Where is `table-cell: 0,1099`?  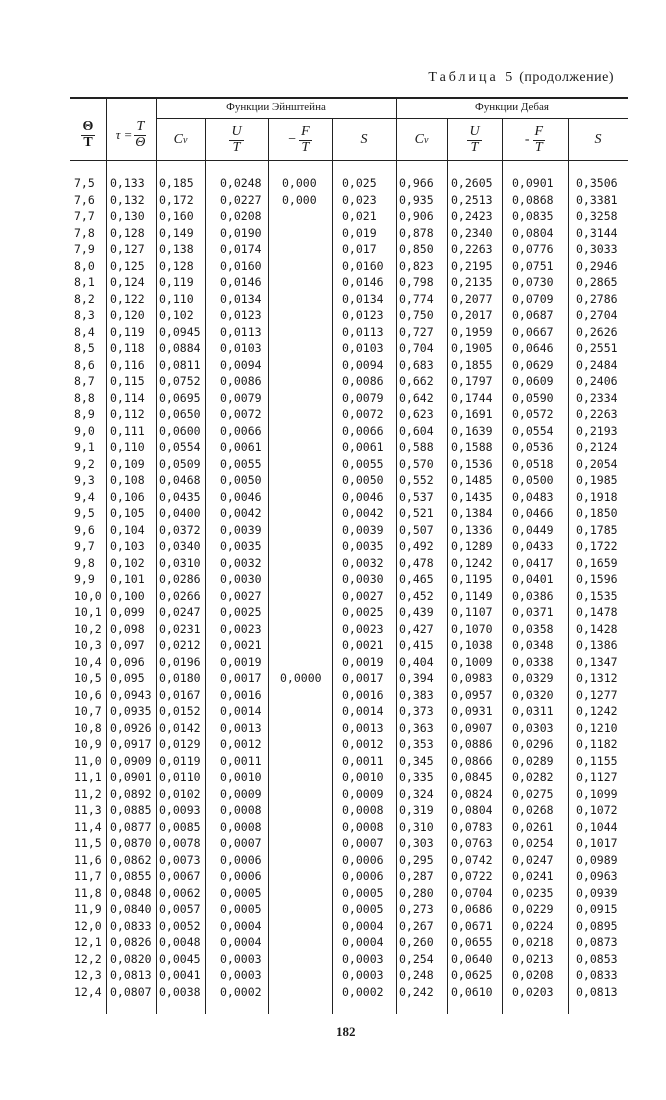
table-cell: 0,1099 is located at coordinates (597, 793).